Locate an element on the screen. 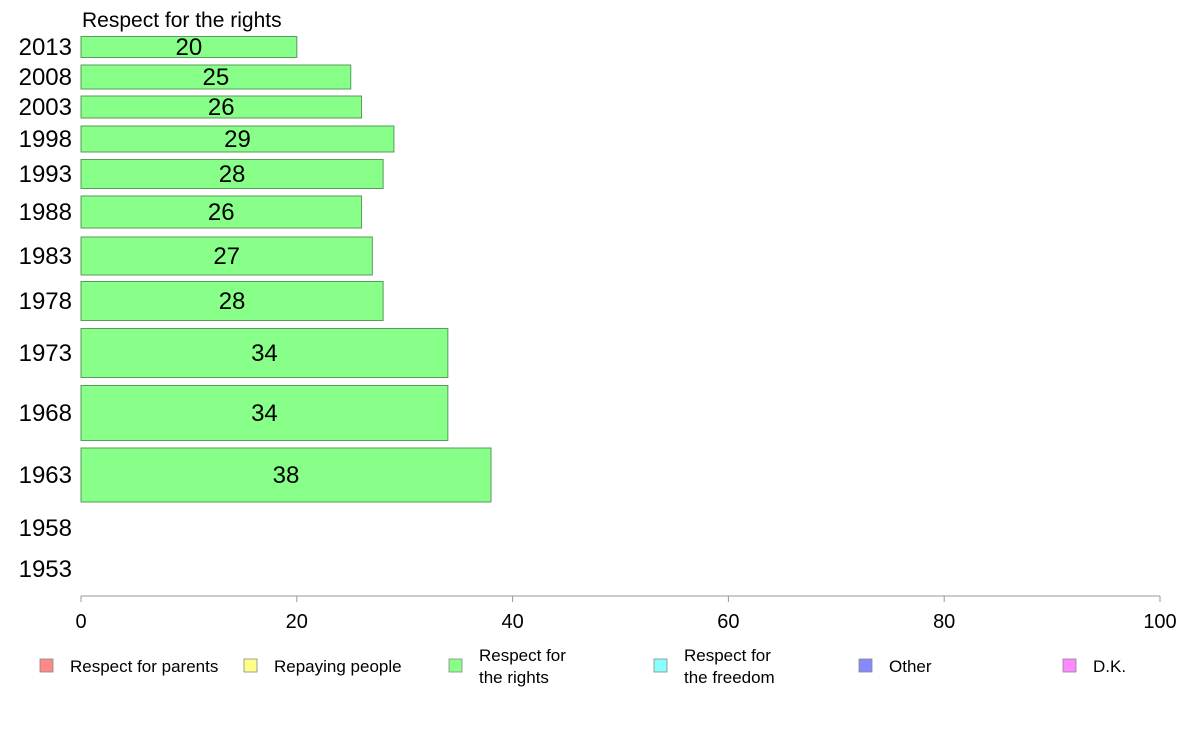  data-label-1973: 34 is located at coordinates (264, 353).